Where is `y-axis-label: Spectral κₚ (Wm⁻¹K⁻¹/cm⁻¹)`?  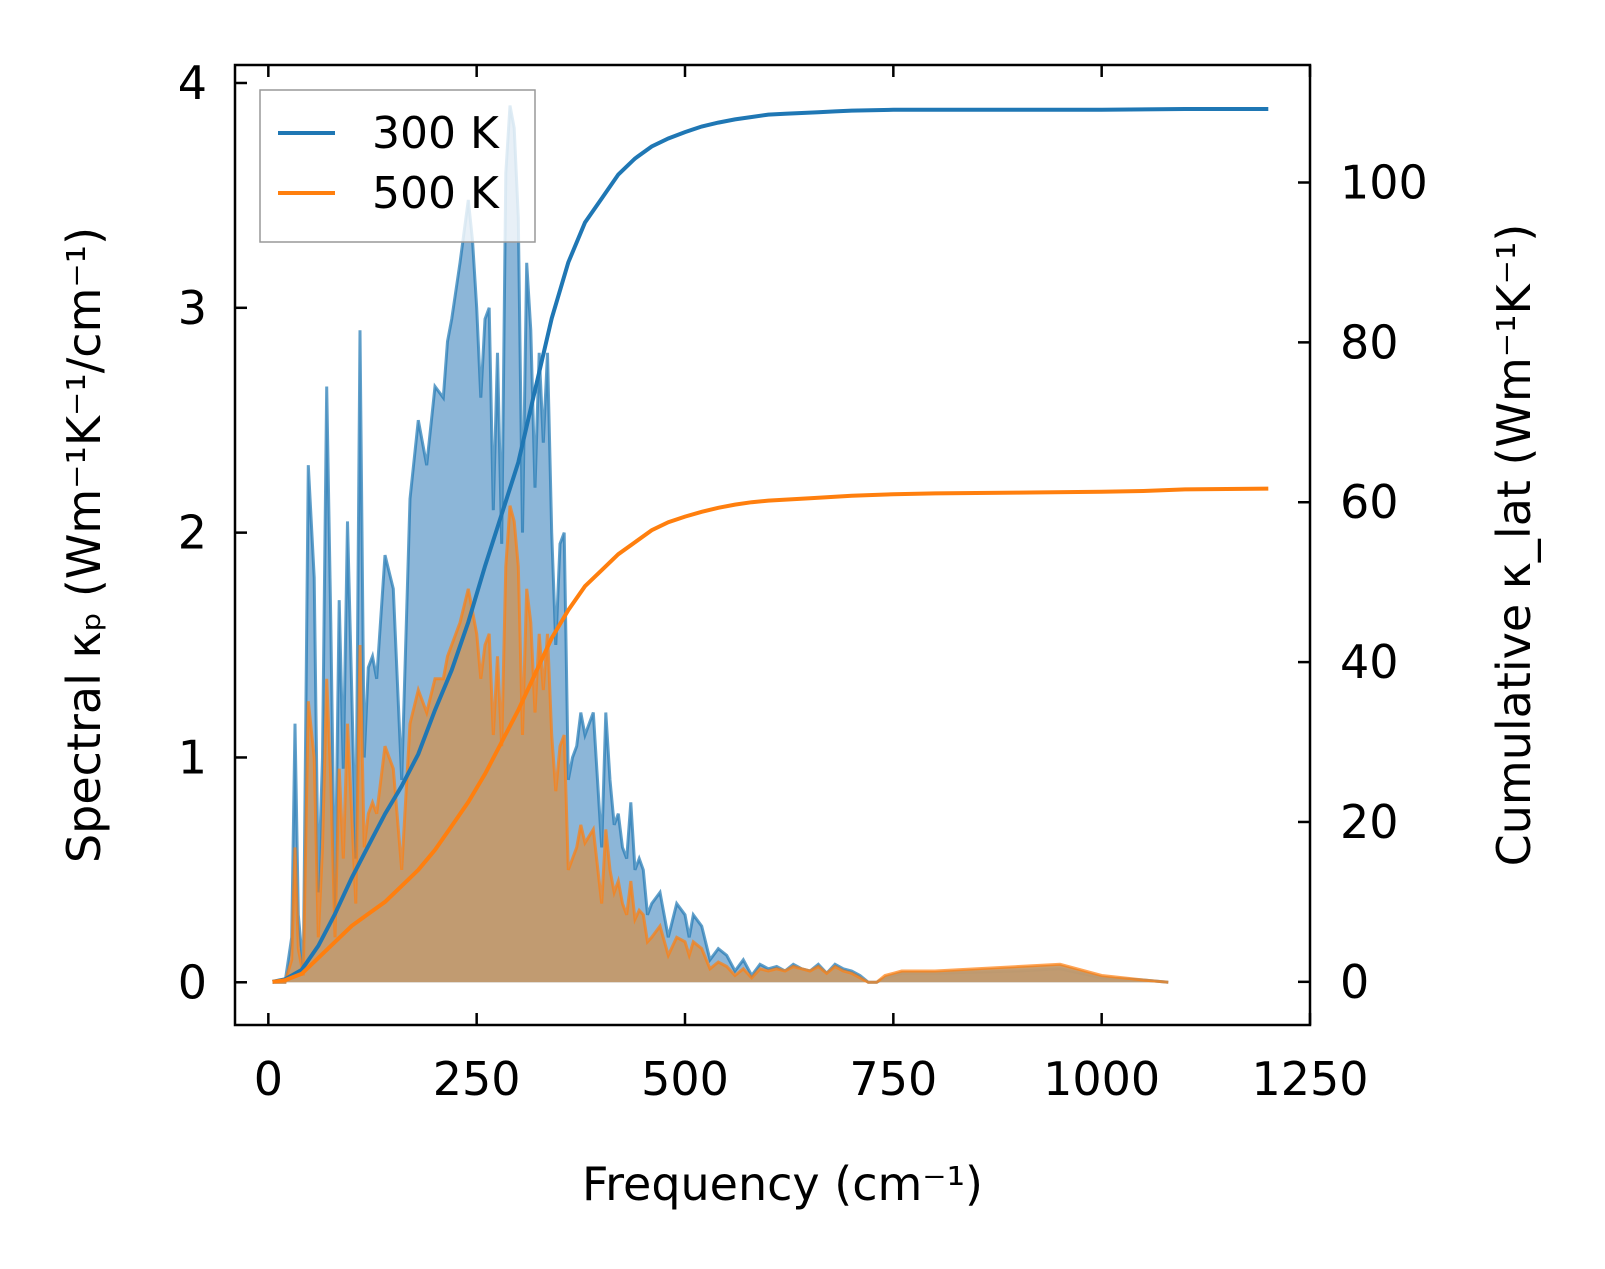 y-axis-label: Spectral κₚ (Wm⁻¹K⁻¹/cm⁻¹) is located at coordinates (84, 545).